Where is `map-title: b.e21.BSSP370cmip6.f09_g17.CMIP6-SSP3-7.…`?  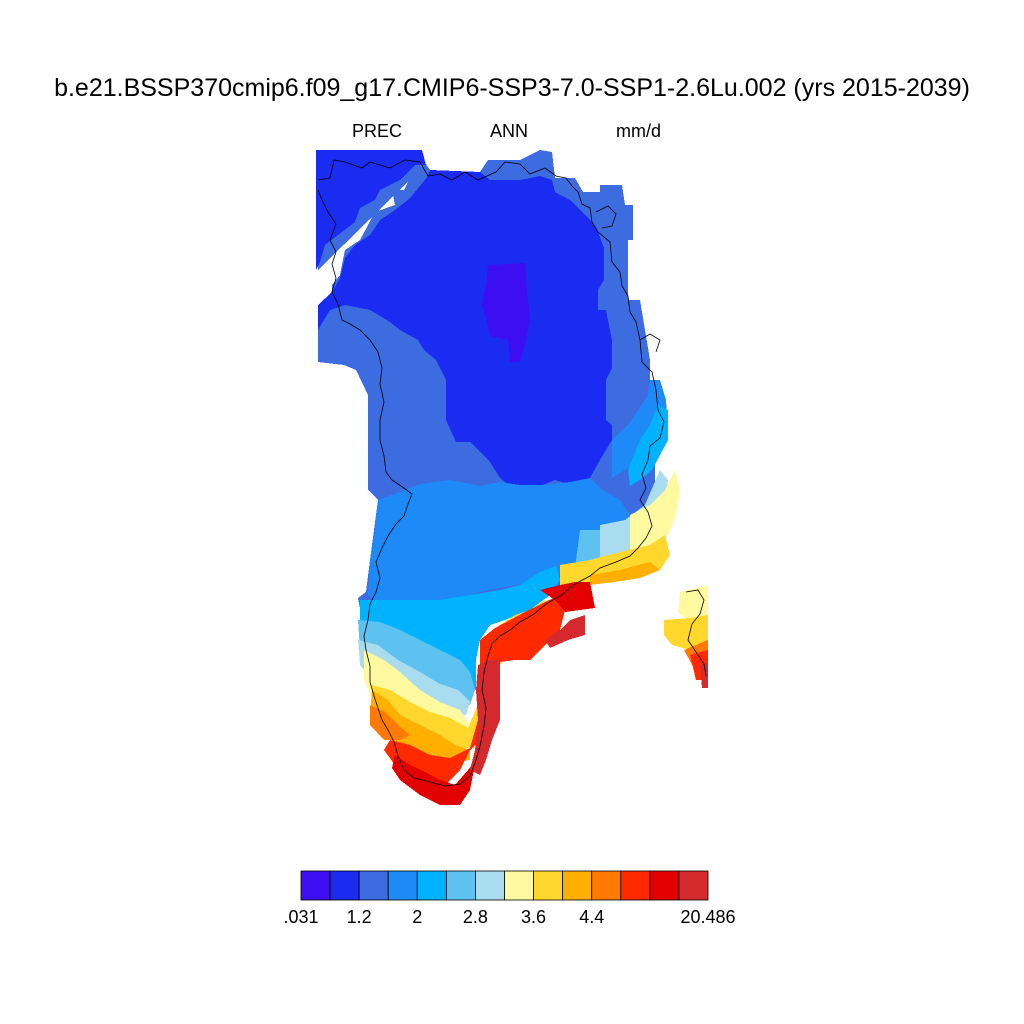
map-title: b.e21.BSSP370cmip6.f09_g17.CMIP6-SSP3-7.… is located at coordinates (512, 88).